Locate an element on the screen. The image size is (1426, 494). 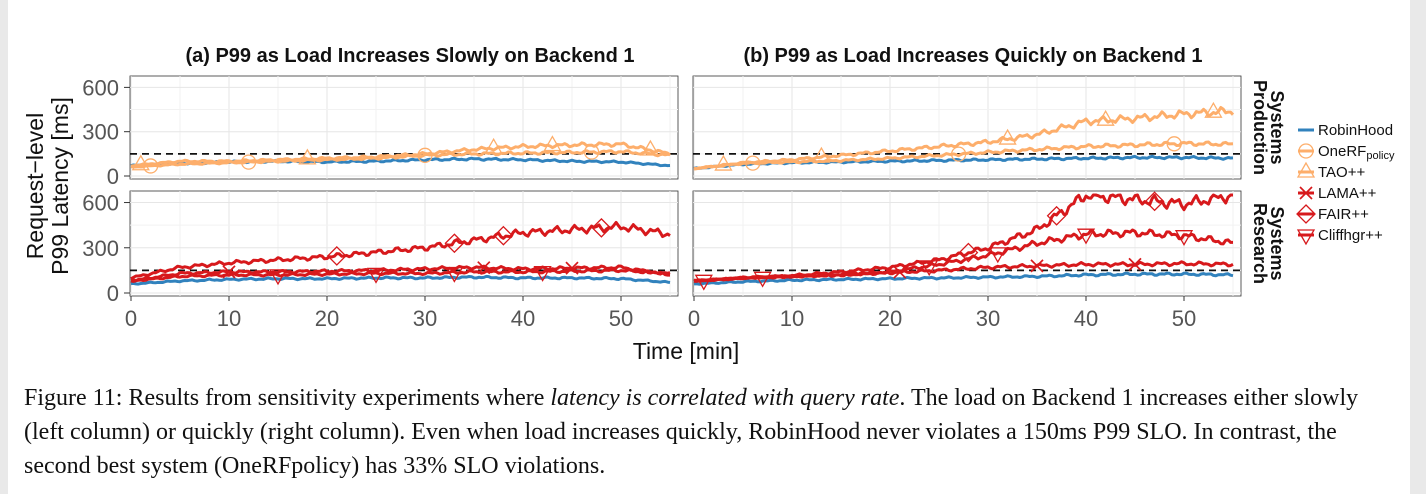
series-line-LAMA++ is located at coordinates (400, 273).